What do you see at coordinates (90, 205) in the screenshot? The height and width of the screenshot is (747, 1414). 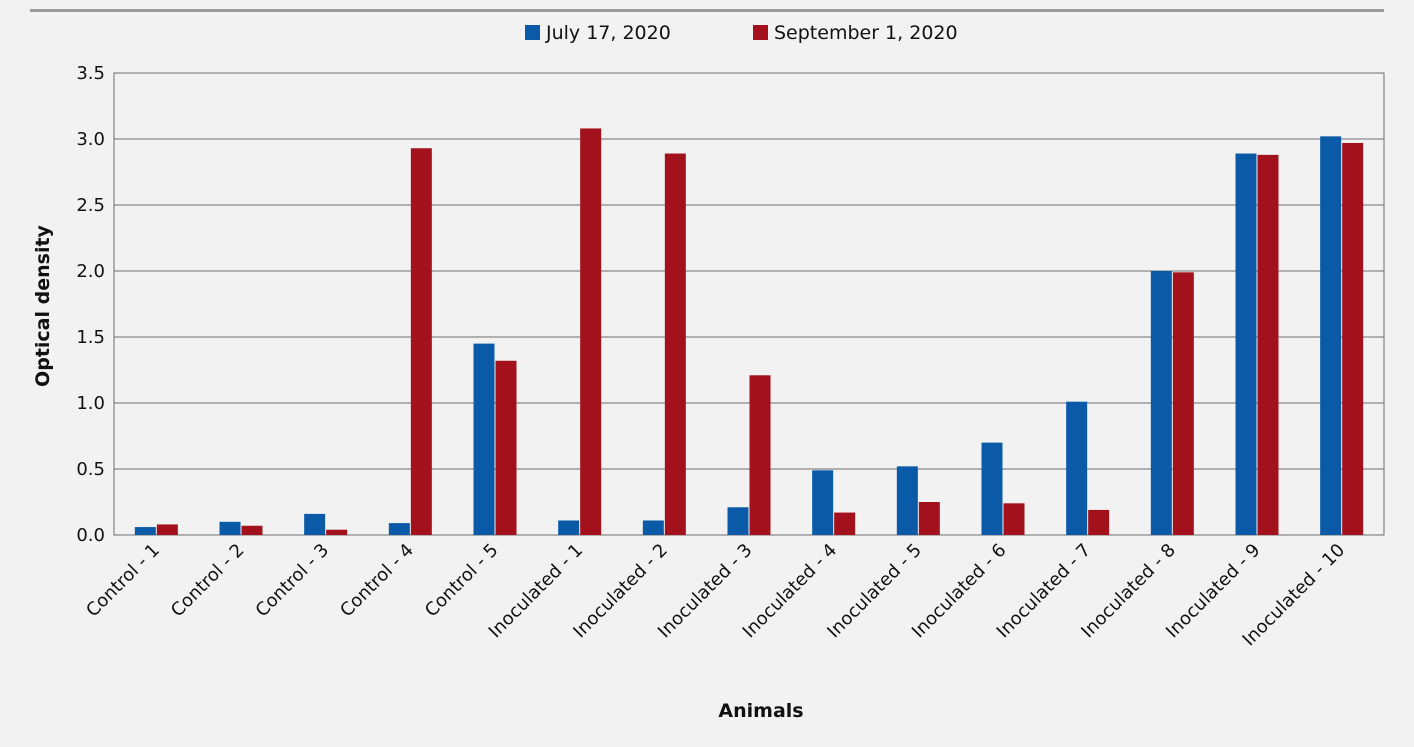 I see `y-tick-label: 2.5` at bounding box center [90, 205].